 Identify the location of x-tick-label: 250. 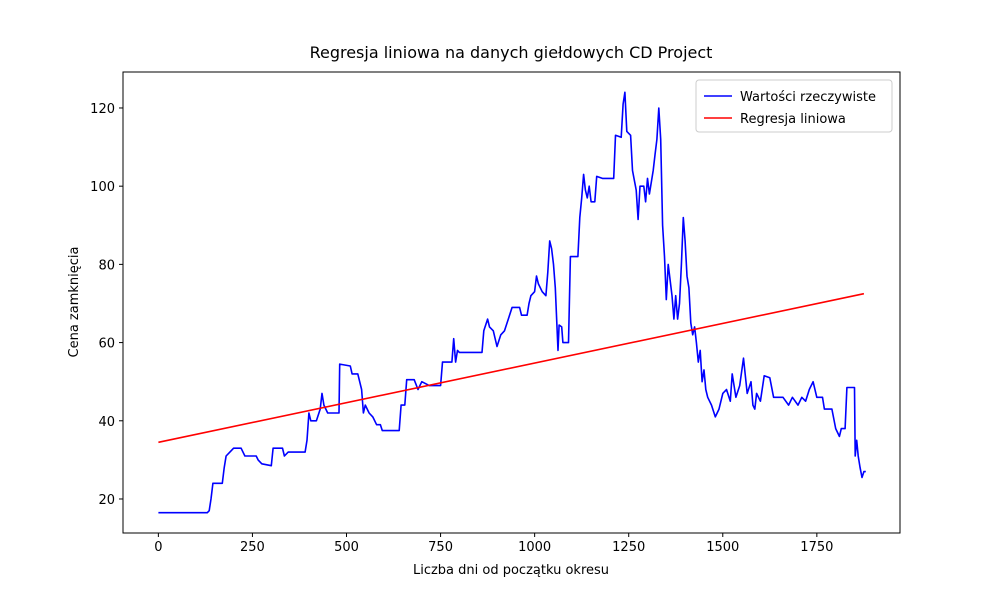
(252, 547).